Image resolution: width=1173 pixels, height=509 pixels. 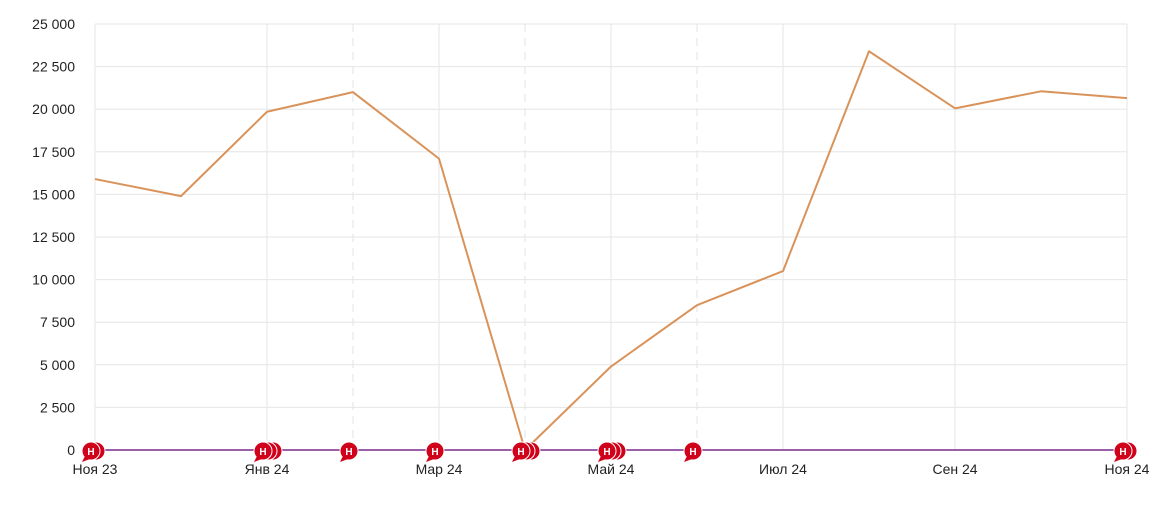 I want to click on y-tick-label: 7 500, so click(x=57, y=322).